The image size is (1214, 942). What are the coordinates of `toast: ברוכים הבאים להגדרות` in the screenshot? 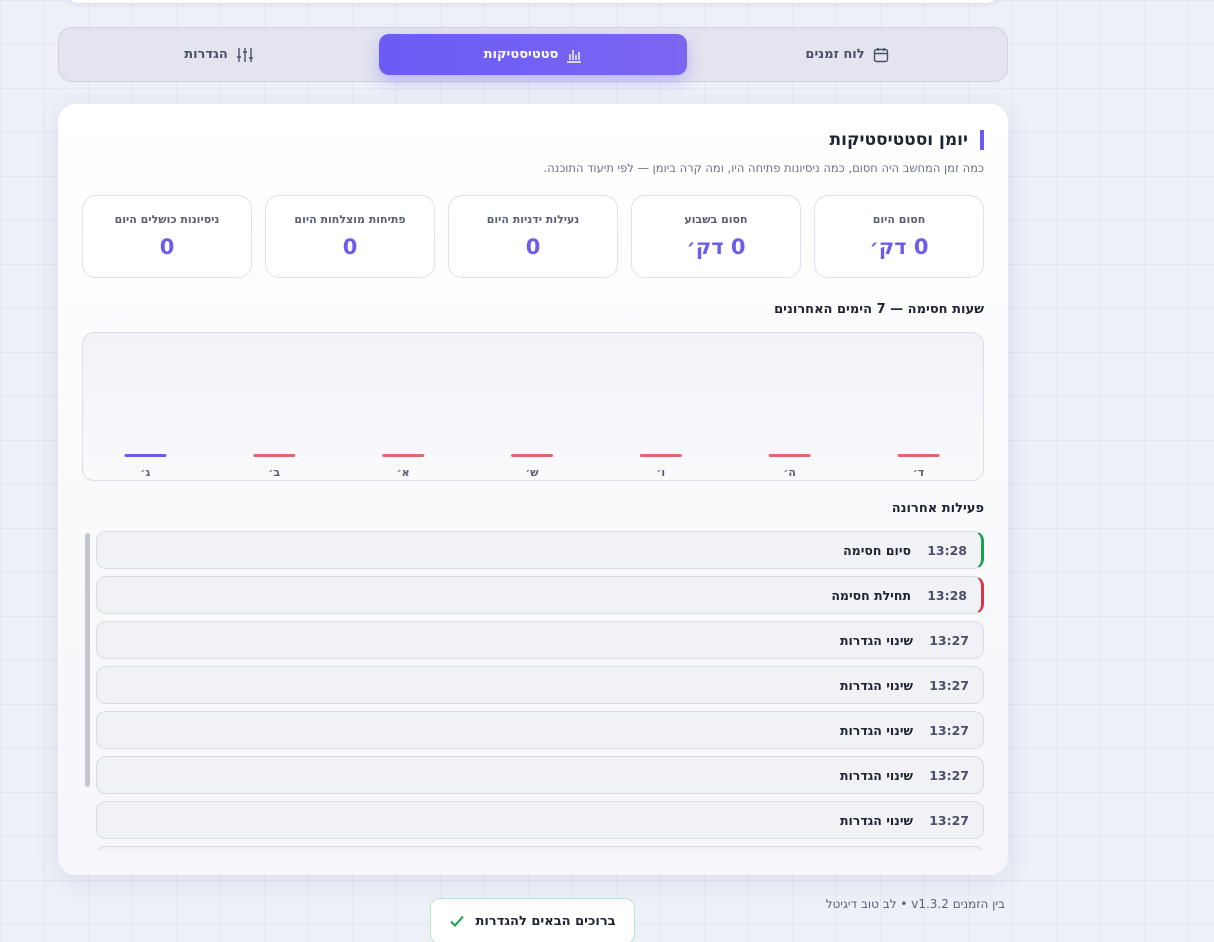 It's located at (532, 920).